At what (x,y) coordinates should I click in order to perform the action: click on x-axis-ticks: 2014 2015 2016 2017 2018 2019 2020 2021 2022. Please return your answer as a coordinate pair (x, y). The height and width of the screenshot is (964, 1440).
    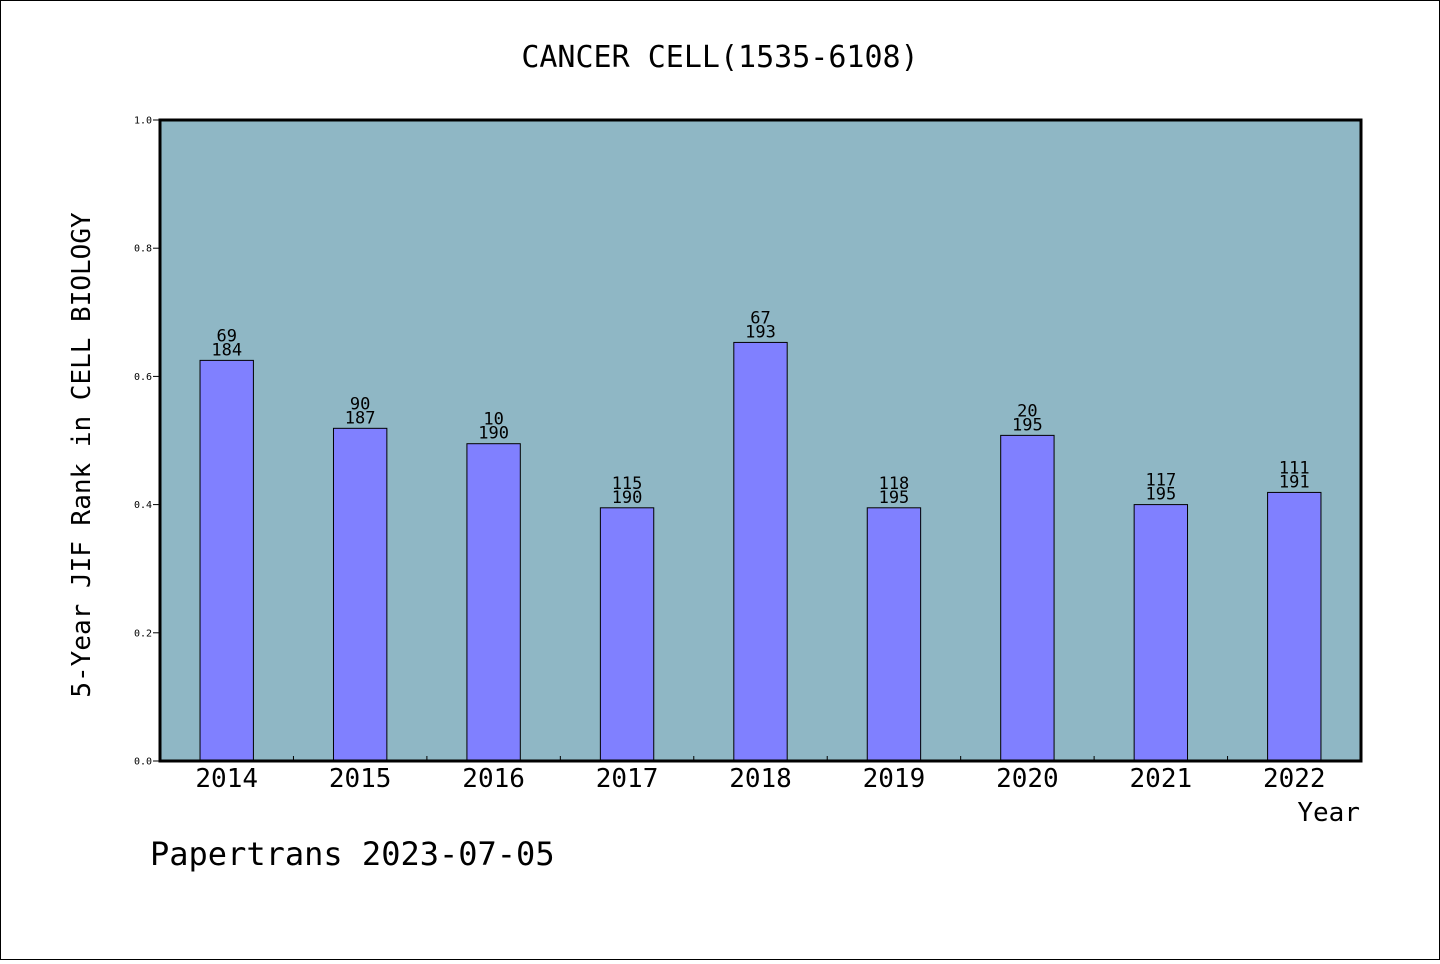
    Looking at the image, I should click on (760, 775).